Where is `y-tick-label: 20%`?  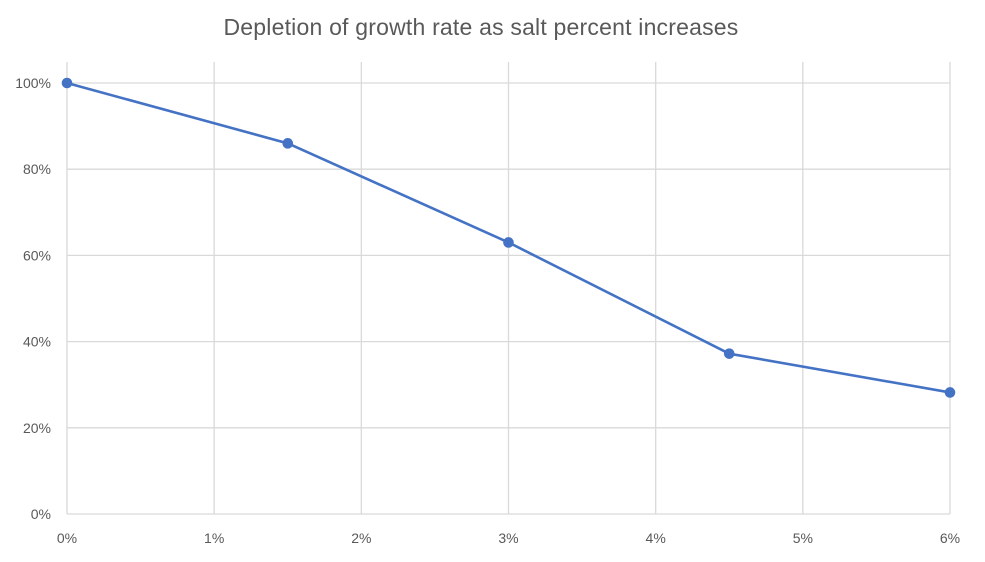
y-tick-label: 20% is located at coordinates (37, 428).